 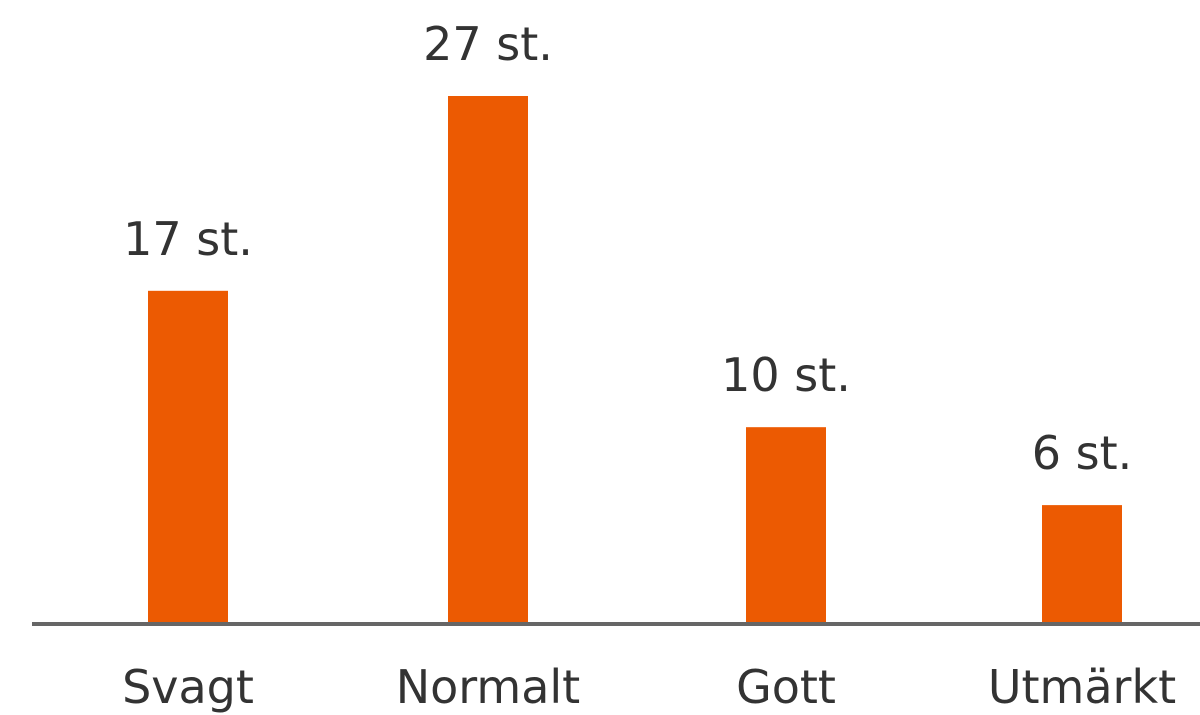 What do you see at coordinates (1082, 563) in the screenshot?
I see `bar-utmärkt` at bounding box center [1082, 563].